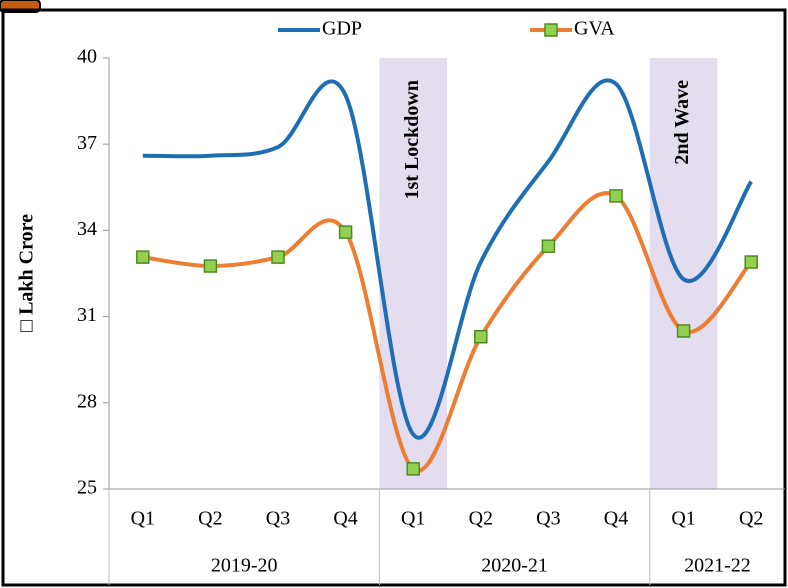 The height and width of the screenshot is (588, 788). What do you see at coordinates (87, 488) in the screenshot?
I see `y-tick-label: 25` at bounding box center [87, 488].